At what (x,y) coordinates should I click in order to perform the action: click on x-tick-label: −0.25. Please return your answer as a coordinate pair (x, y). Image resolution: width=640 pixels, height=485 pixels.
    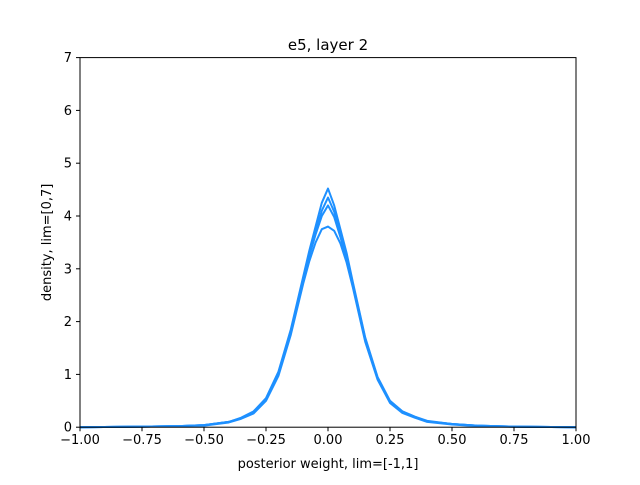
    Looking at the image, I should click on (266, 440).